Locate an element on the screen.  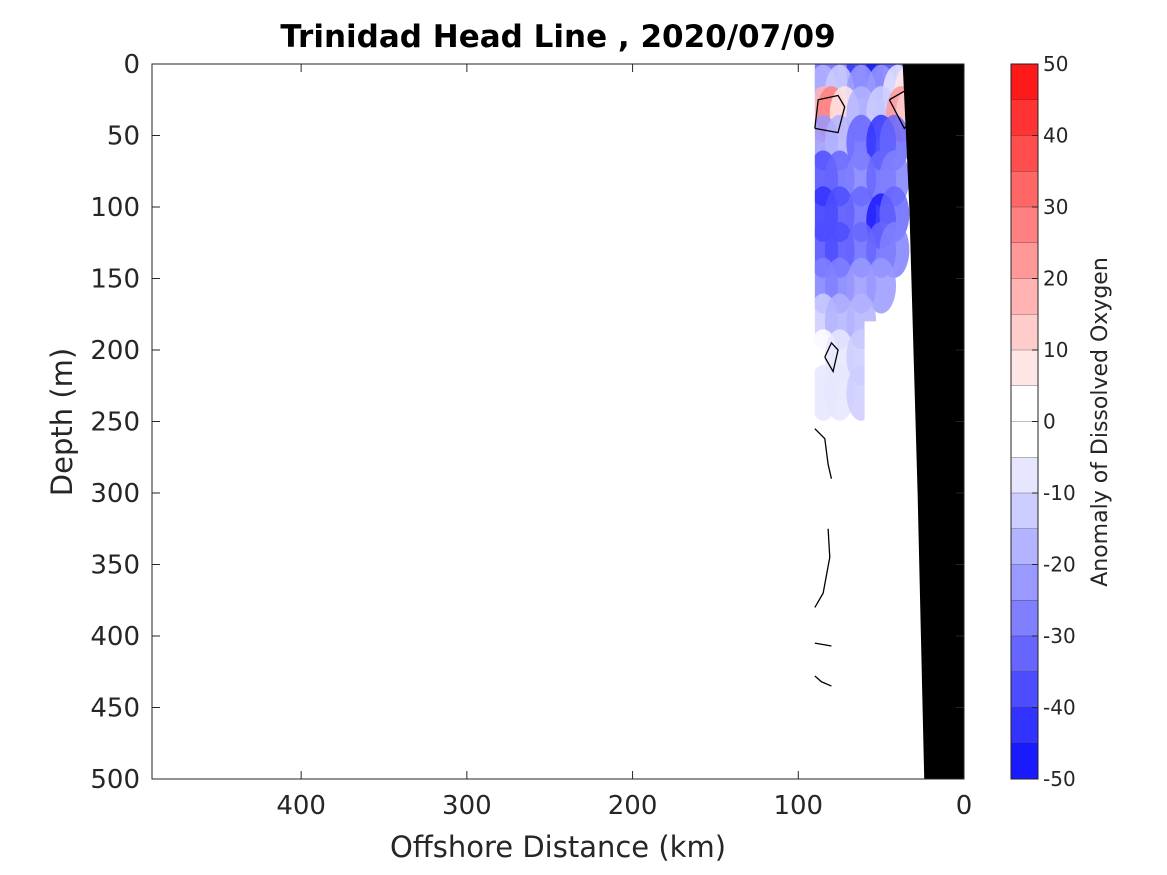
y-tick-label: 200 is located at coordinates (115, 351).